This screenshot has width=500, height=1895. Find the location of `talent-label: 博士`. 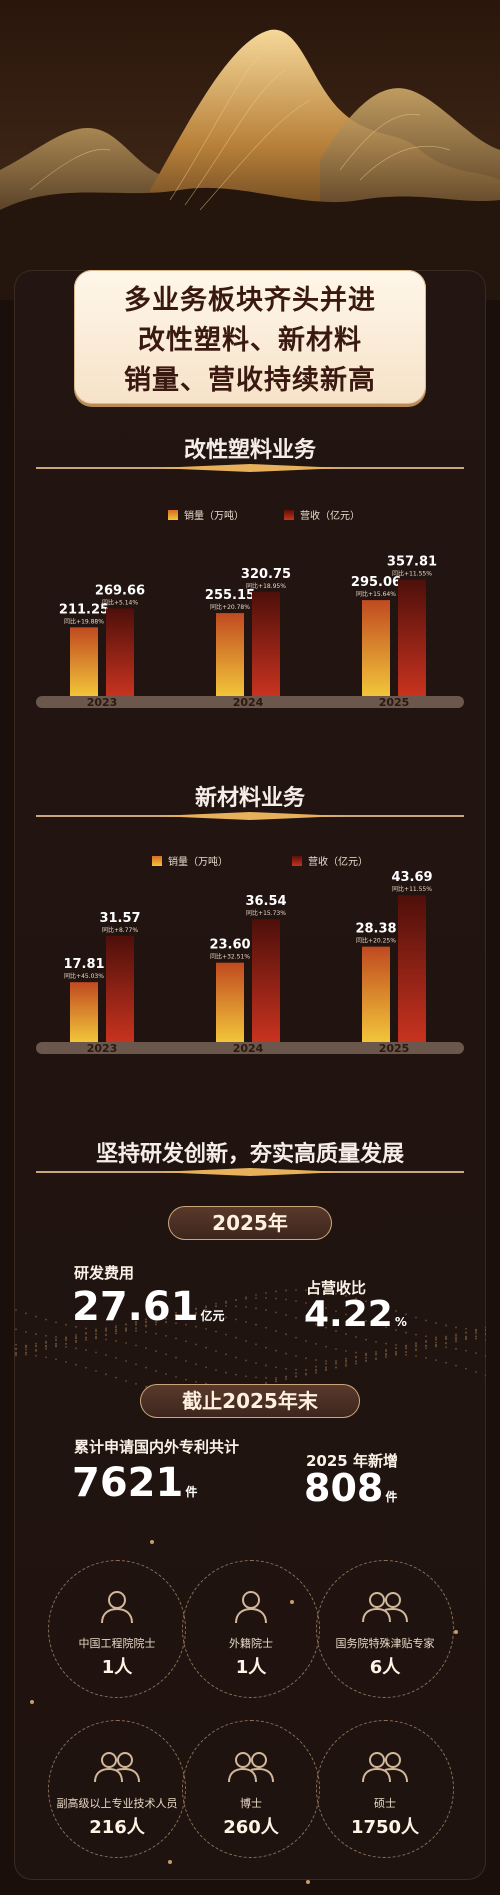

talent-label: 博士 is located at coordinates (251, 1803).